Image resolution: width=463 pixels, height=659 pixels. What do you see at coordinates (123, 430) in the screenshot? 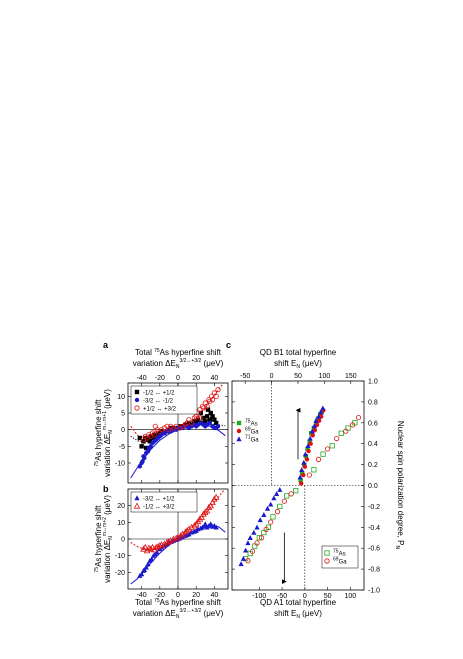
I see `y-tick-label: 0` at bounding box center [123, 430].